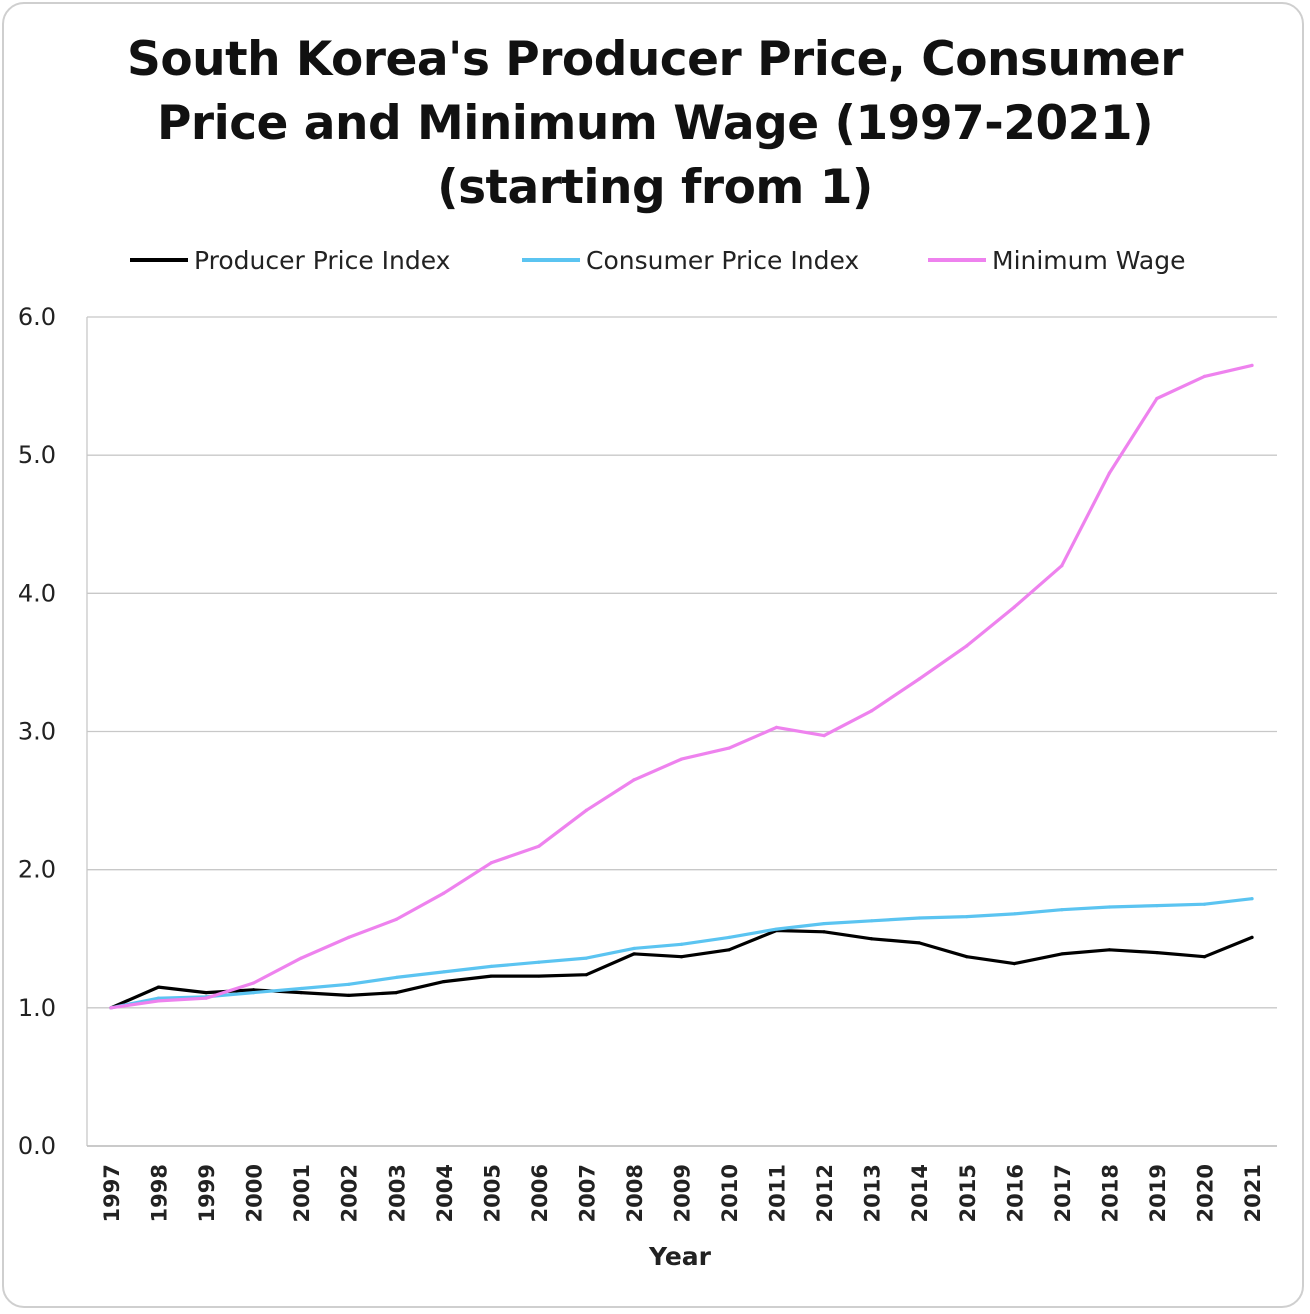 This screenshot has height=1314, width=1310. I want to click on y-tick-label: 2.0, so click(37, 870).